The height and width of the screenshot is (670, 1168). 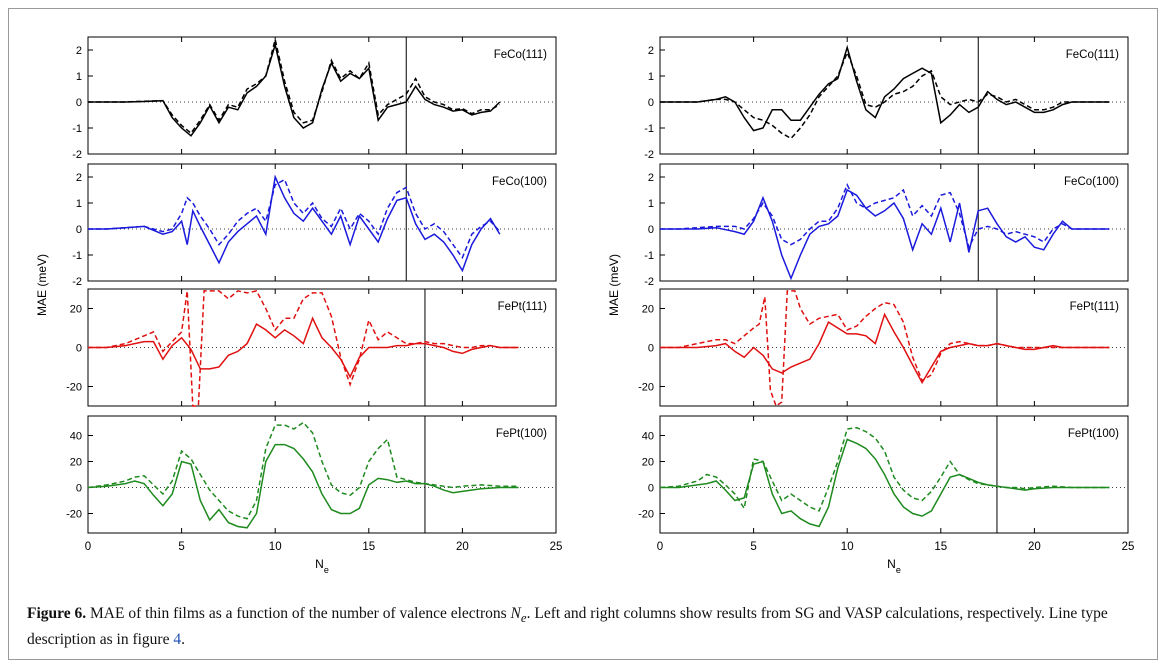 What do you see at coordinates (651, 204) in the screenshot?
I see `ytick-label-right-feco100: 1` at bounding box center [651, 204].